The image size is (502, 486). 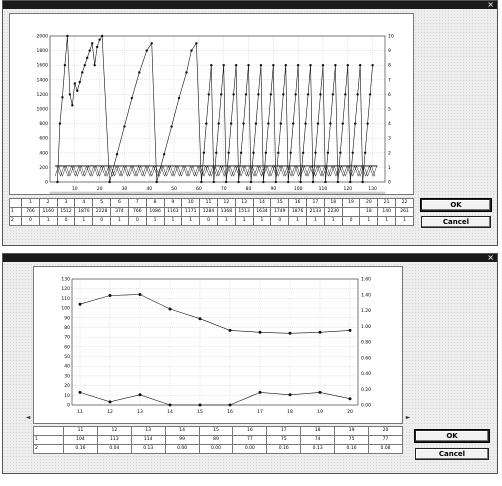 I want to click on grid-cell: 1749, so click(x=280, y=212).